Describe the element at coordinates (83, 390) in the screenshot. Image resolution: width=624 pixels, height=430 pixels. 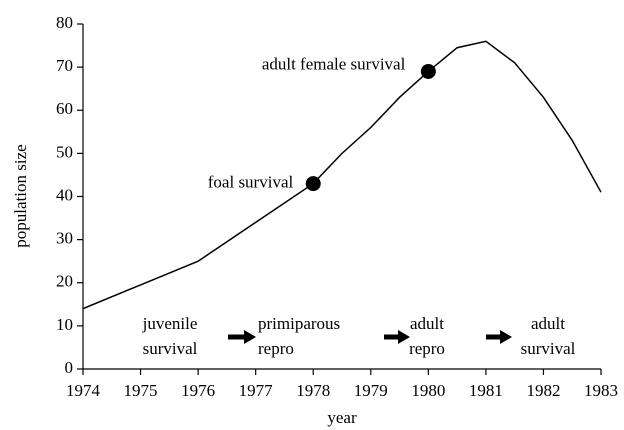
I see `x-tick-label: 1974` at that location.